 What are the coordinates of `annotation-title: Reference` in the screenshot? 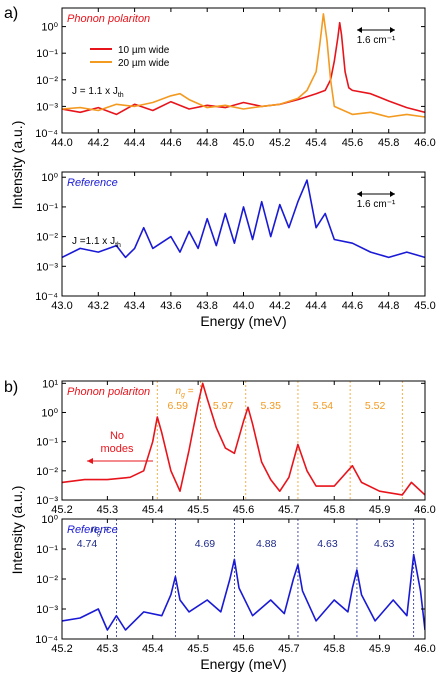 It's located at (92, 183).